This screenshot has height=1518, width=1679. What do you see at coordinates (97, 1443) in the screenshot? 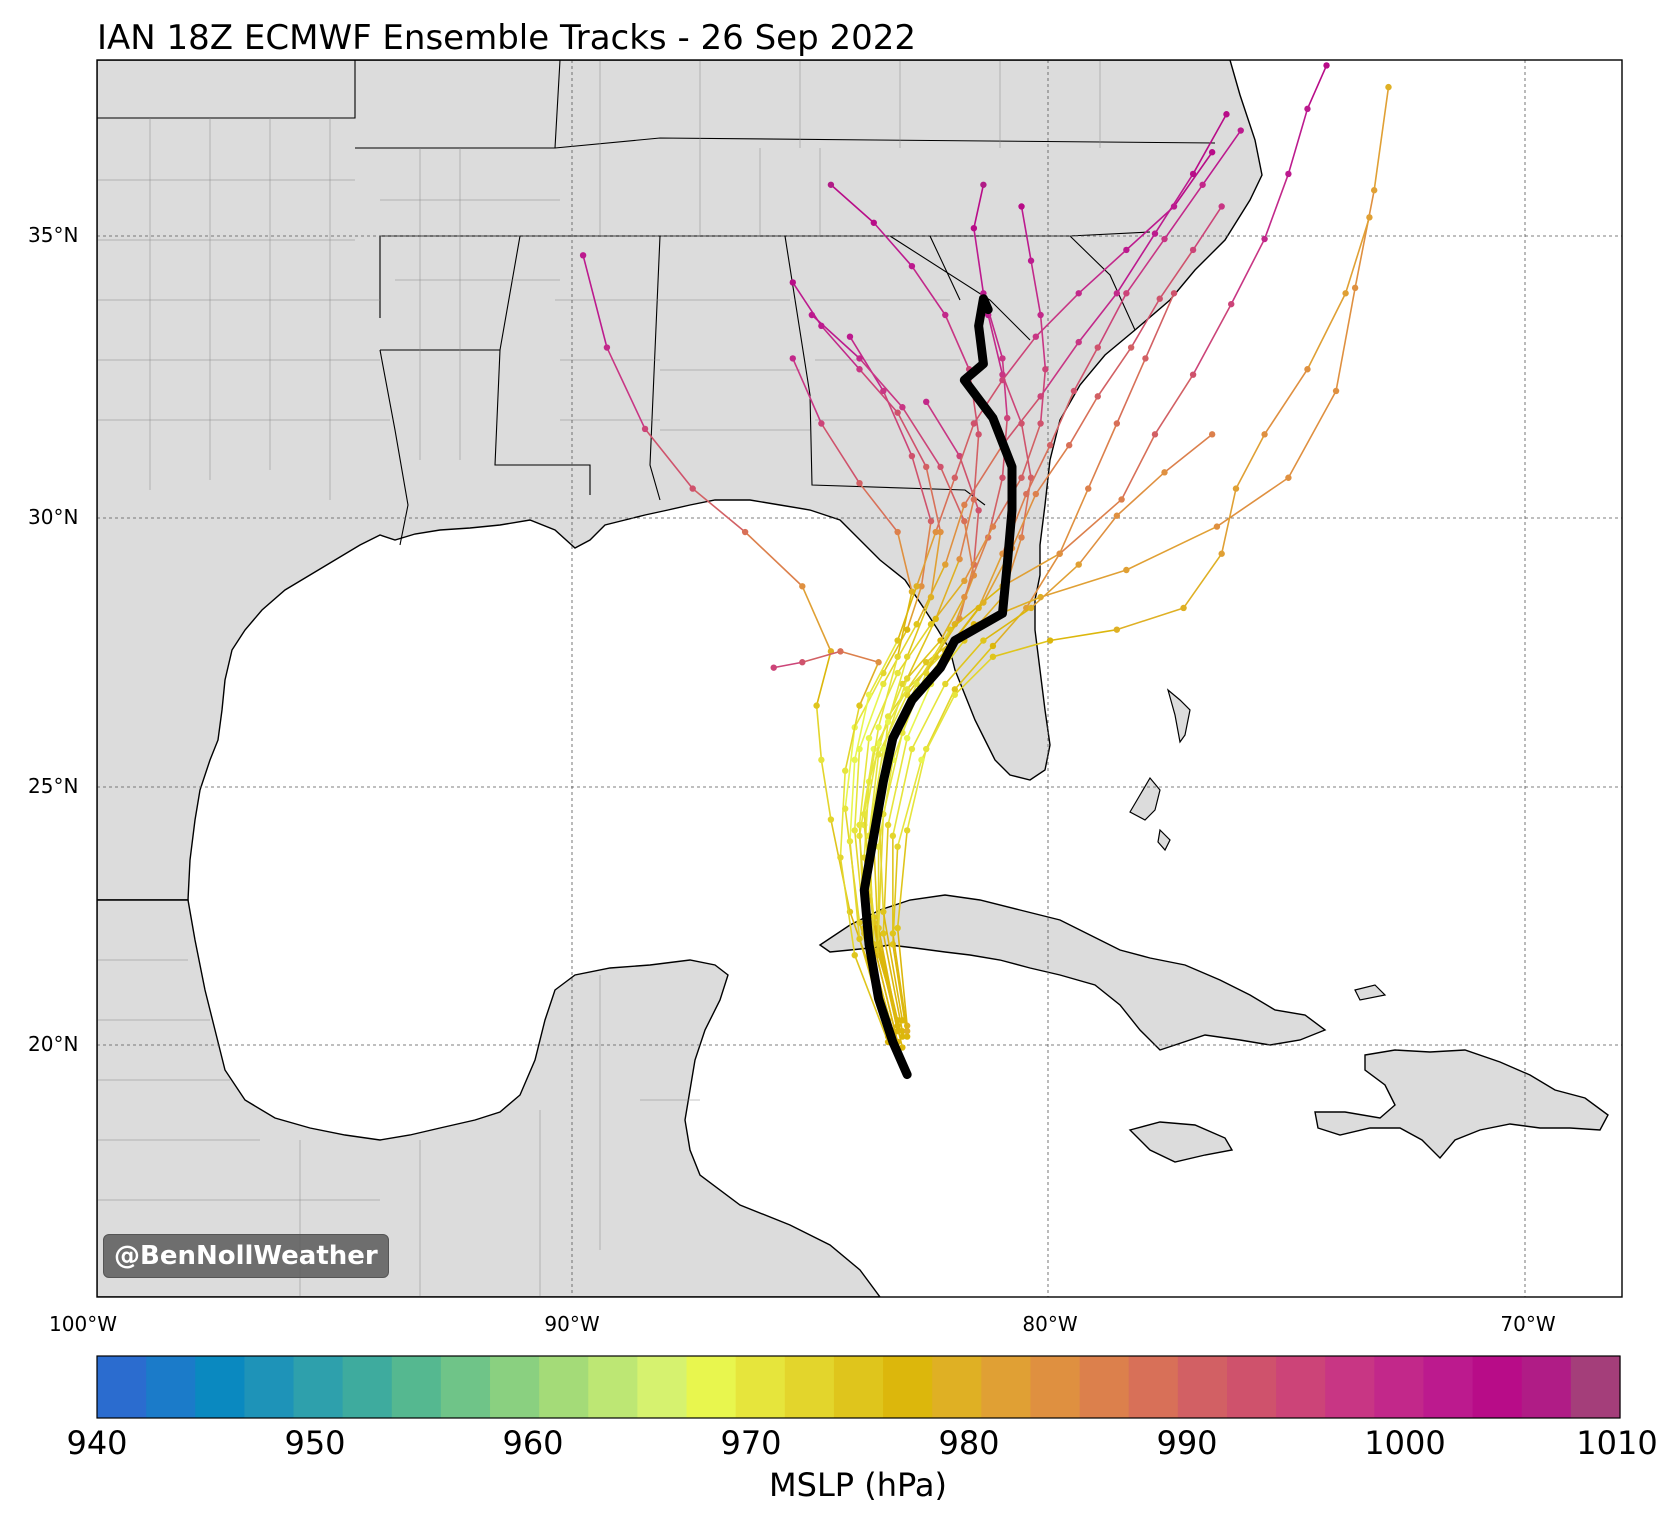
I see `colorbar-tick-940: 940` at bounding box center [97, 1443].